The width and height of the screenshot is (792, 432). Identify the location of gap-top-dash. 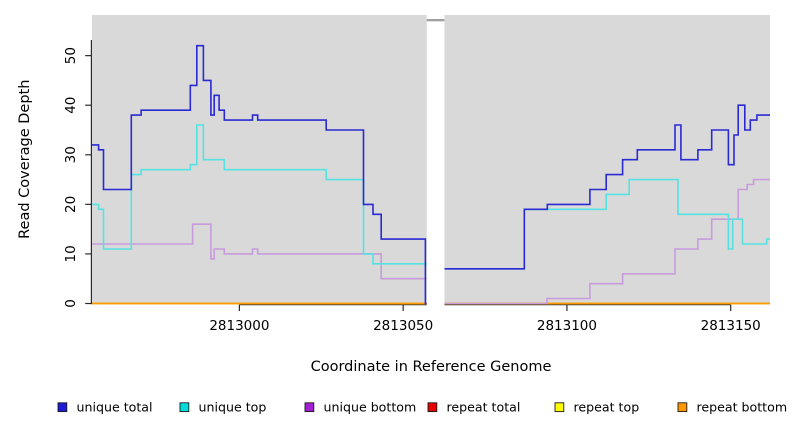
(435, 20).